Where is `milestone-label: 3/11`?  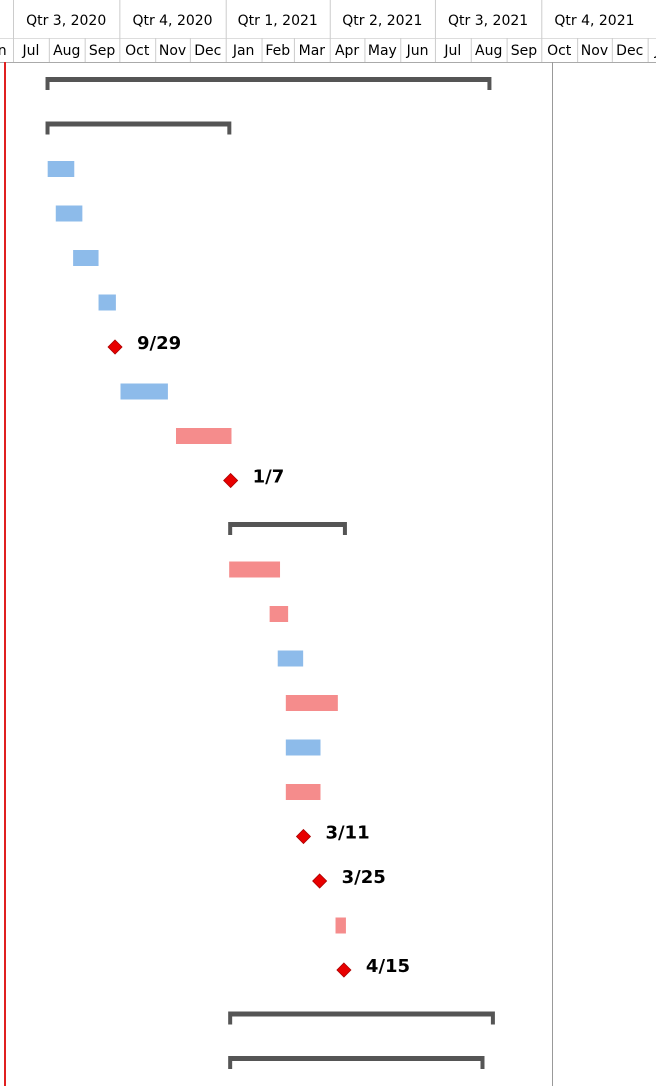
milestone-label: 3/11 is located at coordinates (347, 833).